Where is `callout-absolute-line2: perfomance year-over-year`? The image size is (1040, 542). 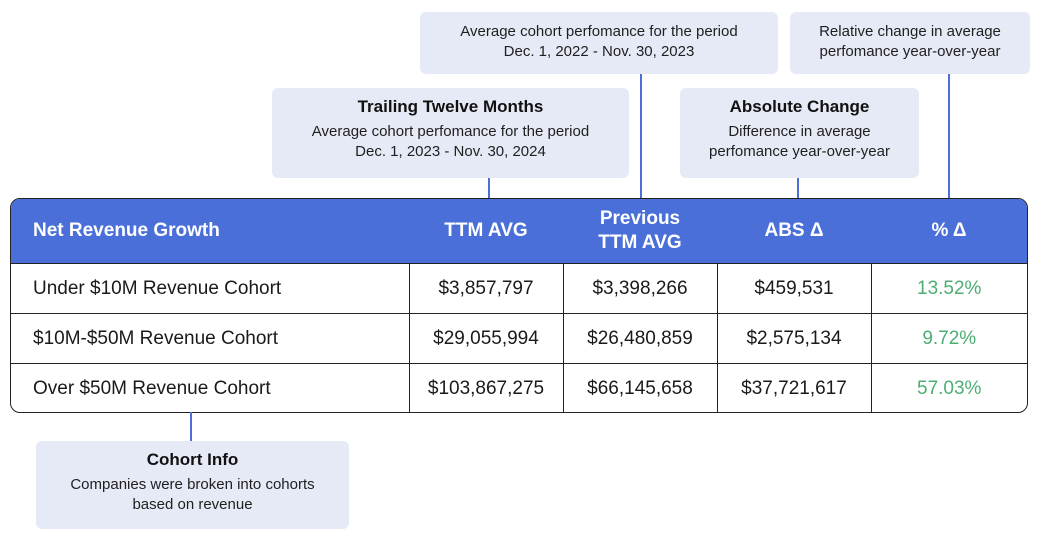 callout-absolute-line2: perfomance year-over-year is located at coordinates (799, 151).